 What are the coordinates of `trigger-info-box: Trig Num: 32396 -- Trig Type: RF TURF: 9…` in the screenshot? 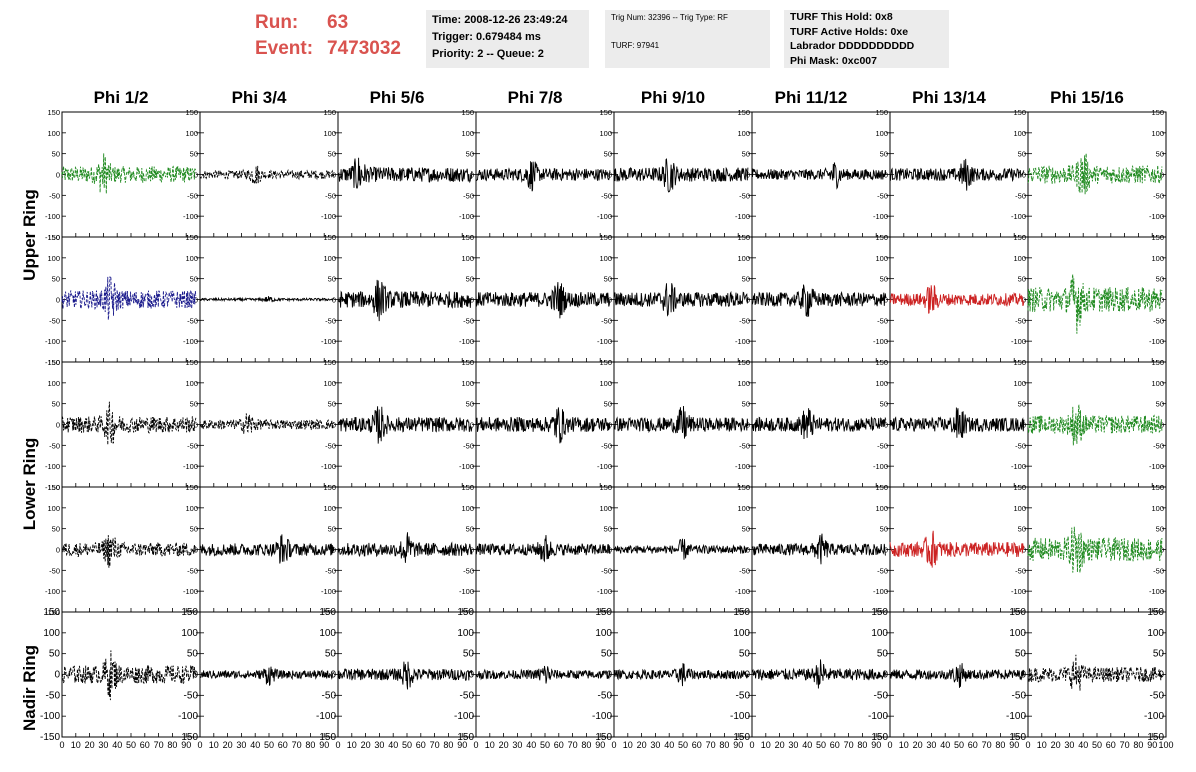 It's located at (687, 39).